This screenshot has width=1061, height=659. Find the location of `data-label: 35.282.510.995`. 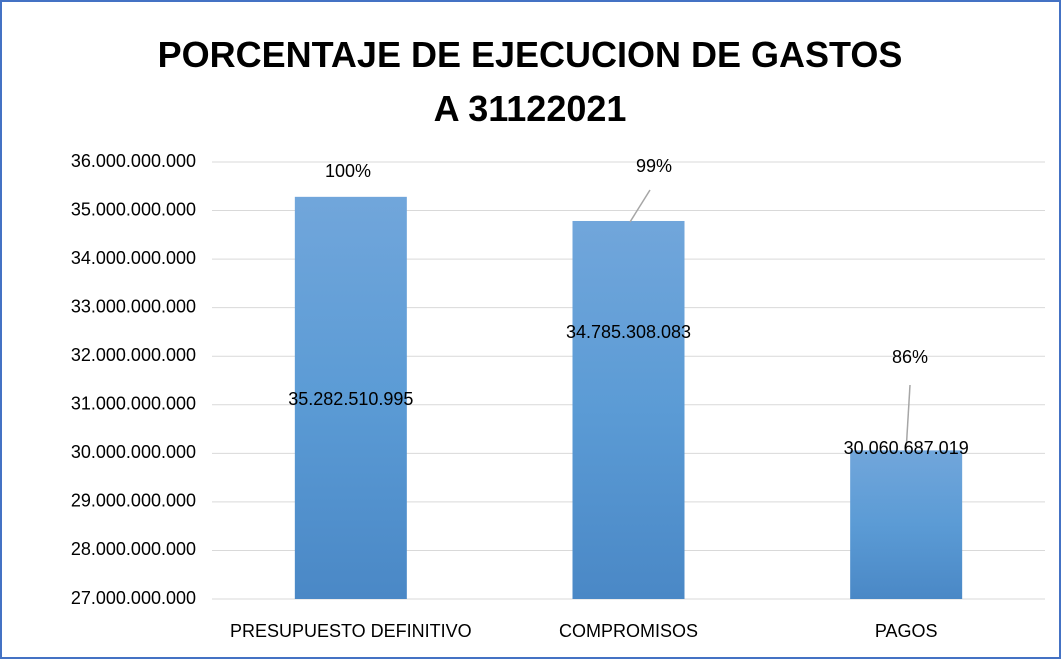

data-label: 35.282.510.995 is located at coordinates (350, 399).